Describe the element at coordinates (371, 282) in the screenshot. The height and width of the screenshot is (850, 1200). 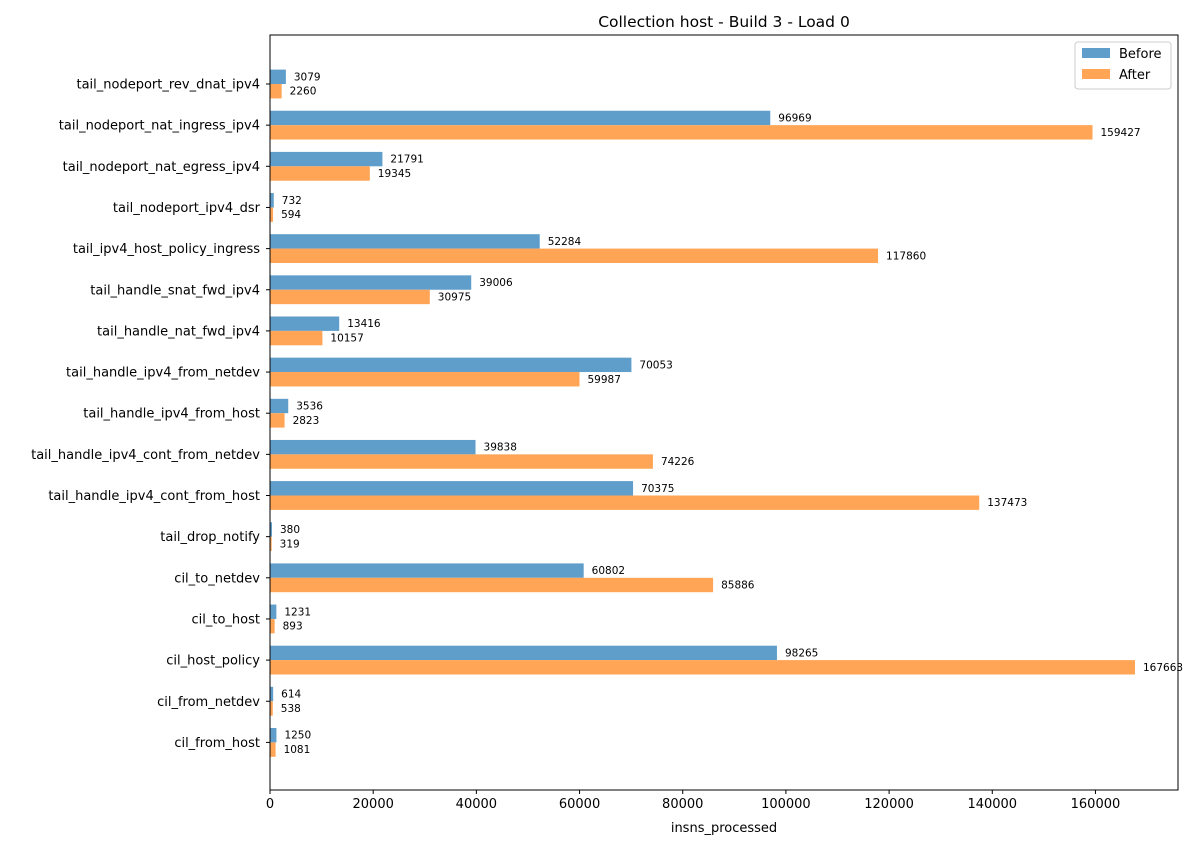
I see `bar-before-tail-handle-snat-fwd-ipv4` at that location.